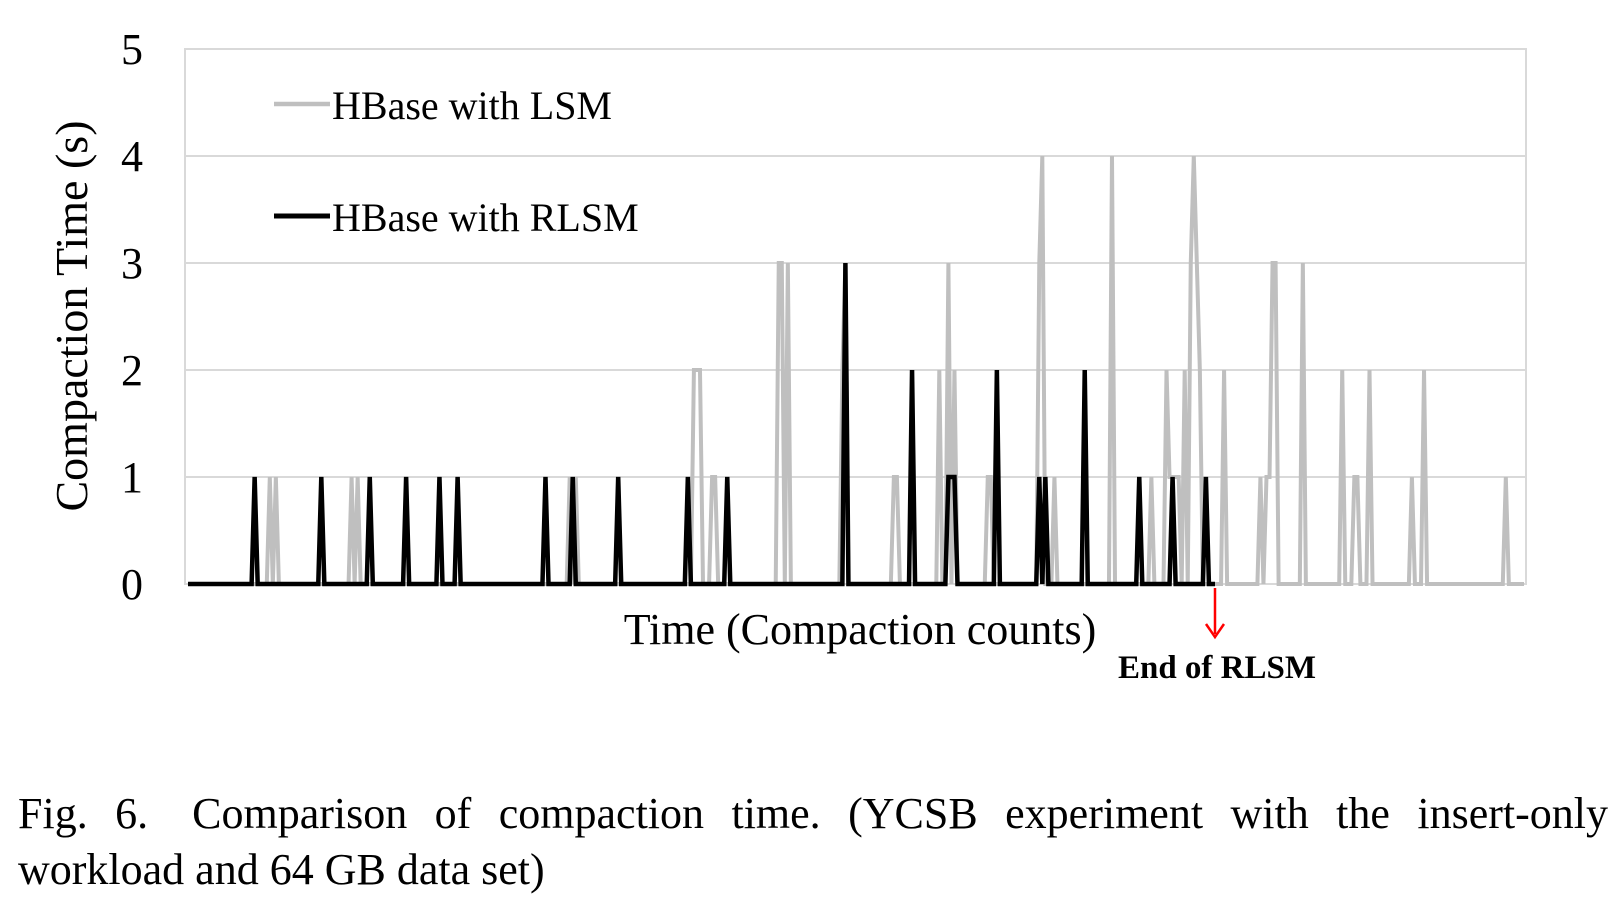 The image size is (1622, 907). Describe the element at coordinates (132, 263) in the screenshot. I see `y-tick-label: 3` at that location.